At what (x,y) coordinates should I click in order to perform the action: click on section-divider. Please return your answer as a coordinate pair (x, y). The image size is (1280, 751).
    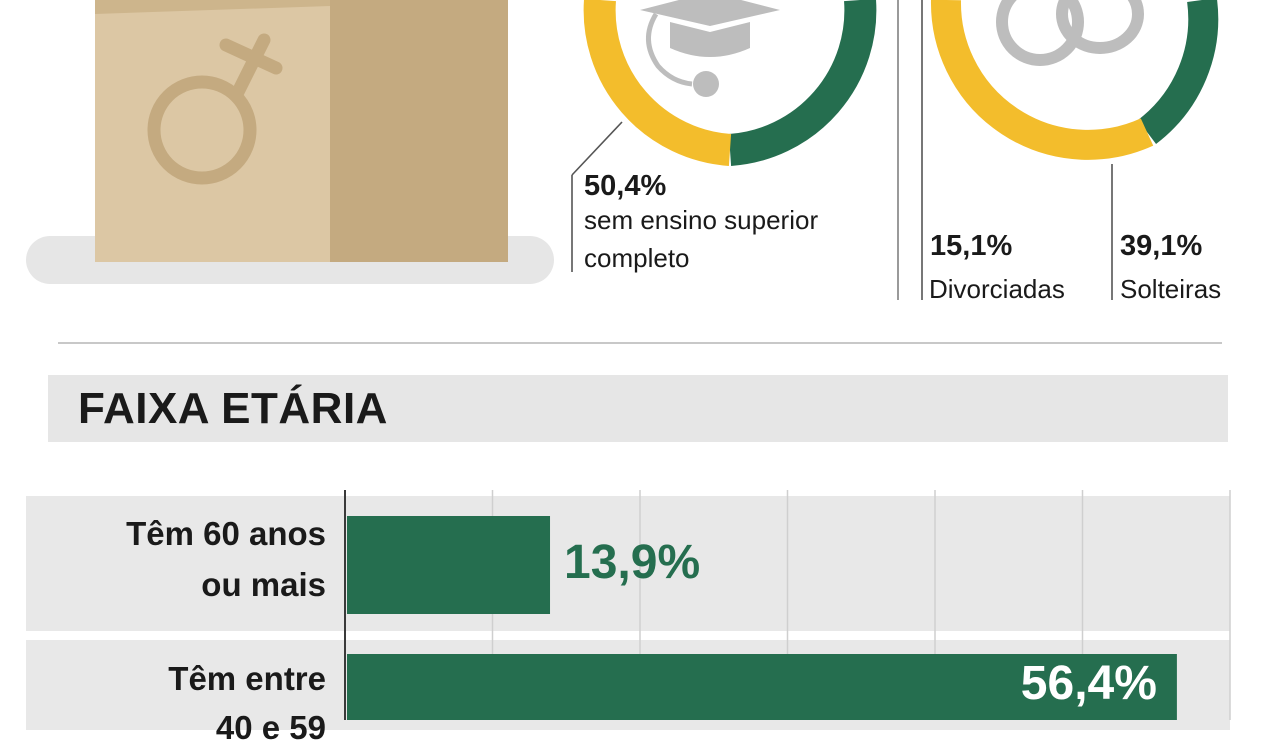
    Looking at the image, I should click on (640, 343).